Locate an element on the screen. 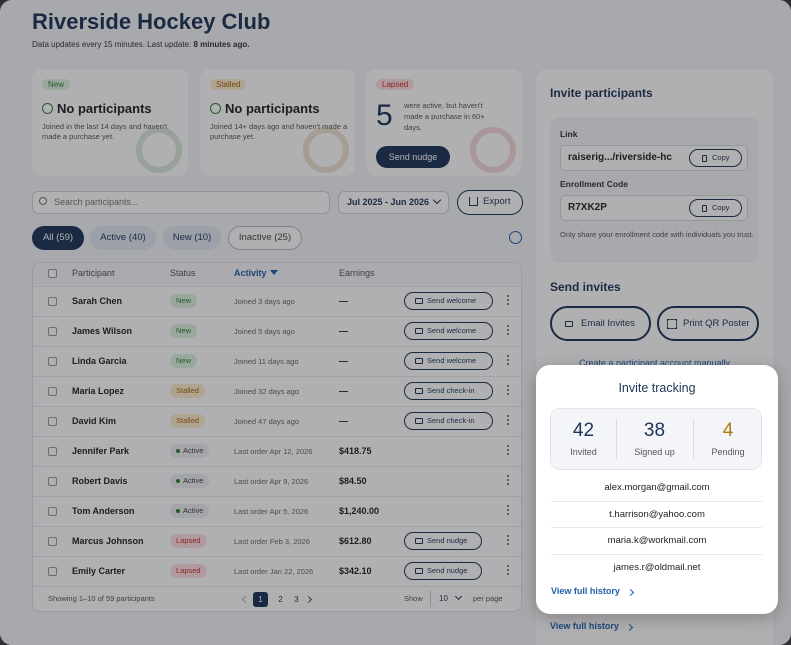 Image resolution: width=791 pixels, height=645 pixels. info-icon is located at coordinates (515, 237).